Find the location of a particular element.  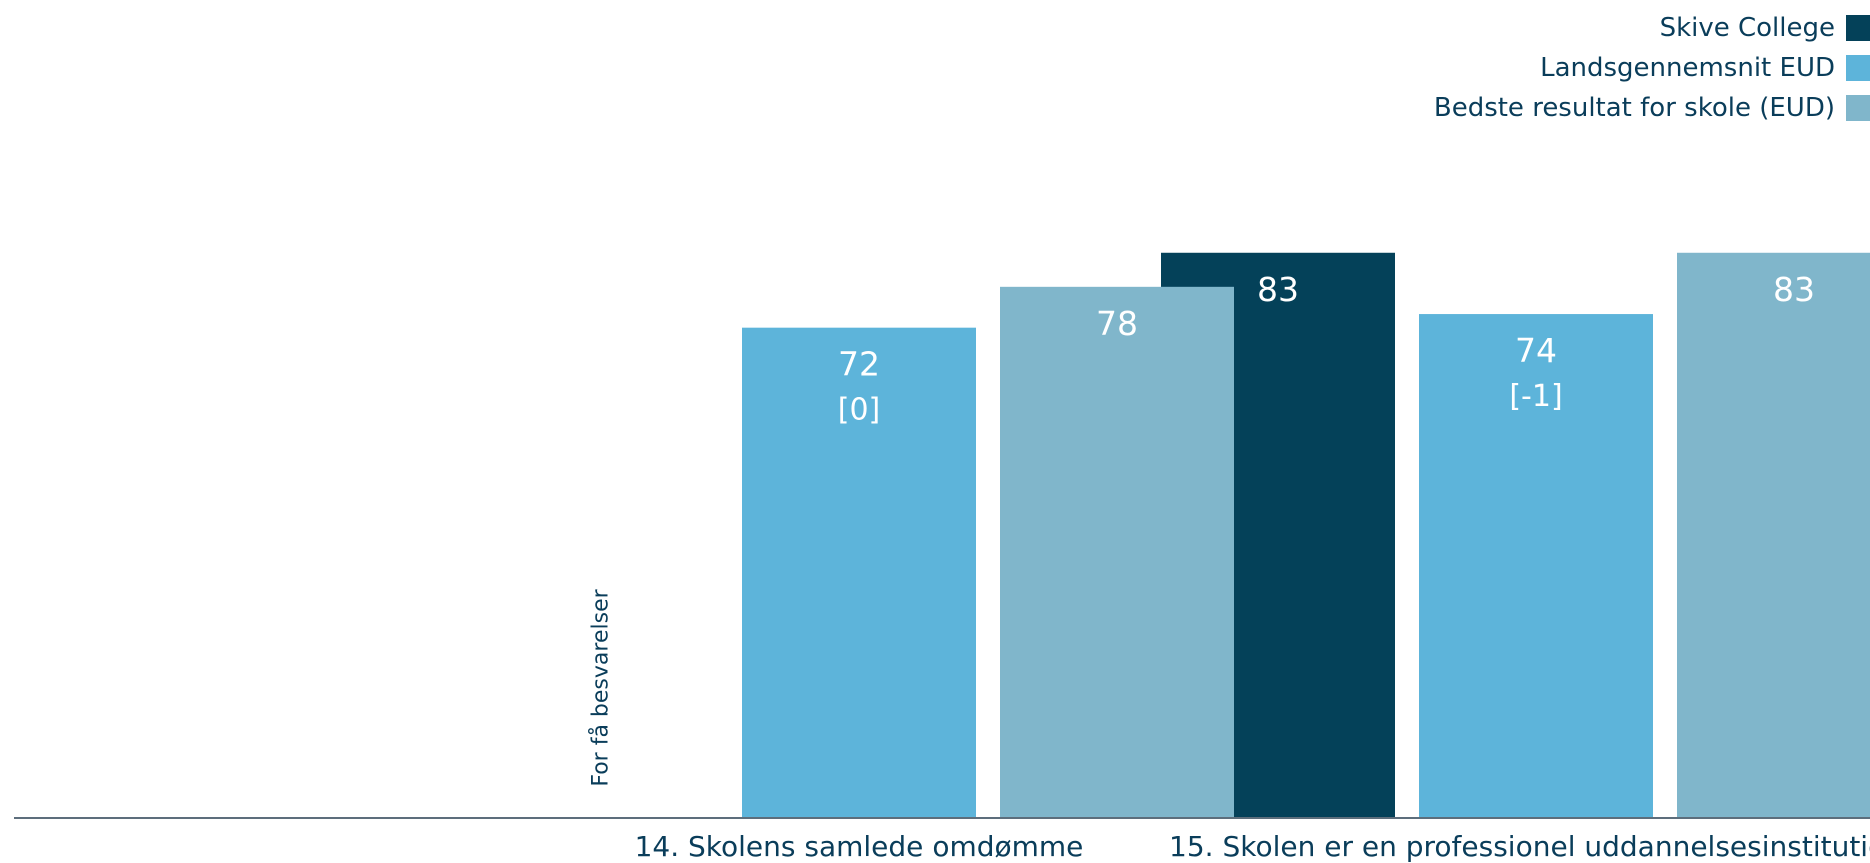

bar-value-label: 72 is located at coordinates (859, 364).